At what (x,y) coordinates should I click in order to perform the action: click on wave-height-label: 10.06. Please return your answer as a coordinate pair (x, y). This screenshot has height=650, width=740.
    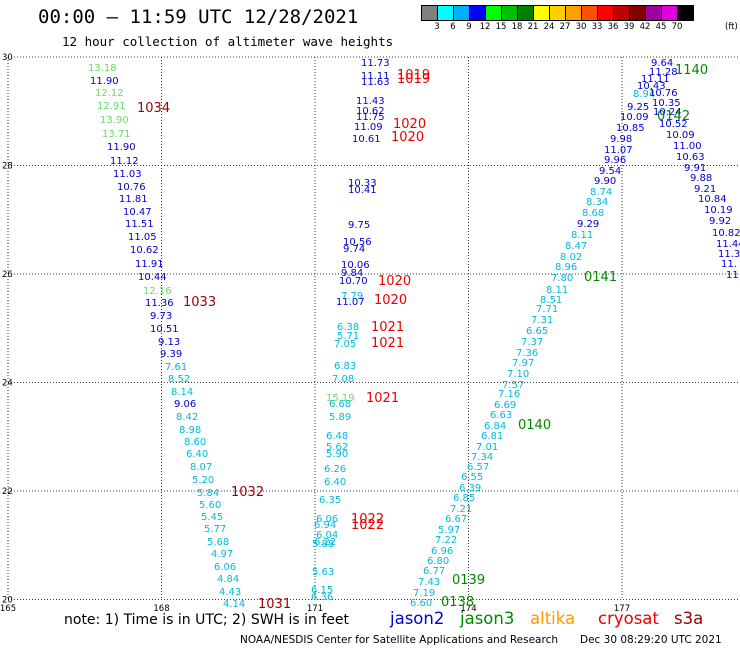
    Looking at the image, I should click on (355, 265).